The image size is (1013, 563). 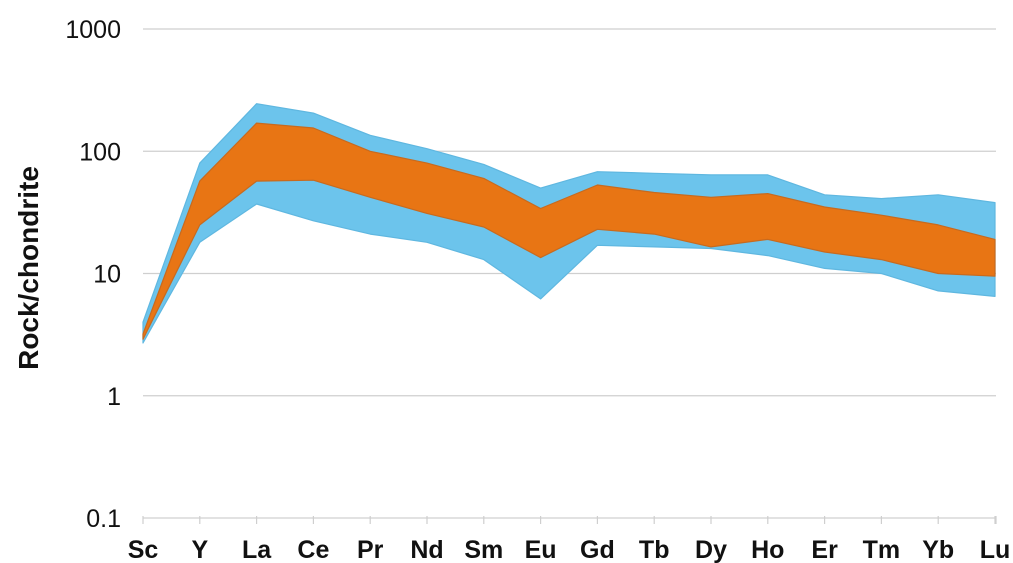 What do you see at coordinates (114, 397) in the screenshot?
I see `y-tick-label-1: 1` at bounding box center [114, 397].